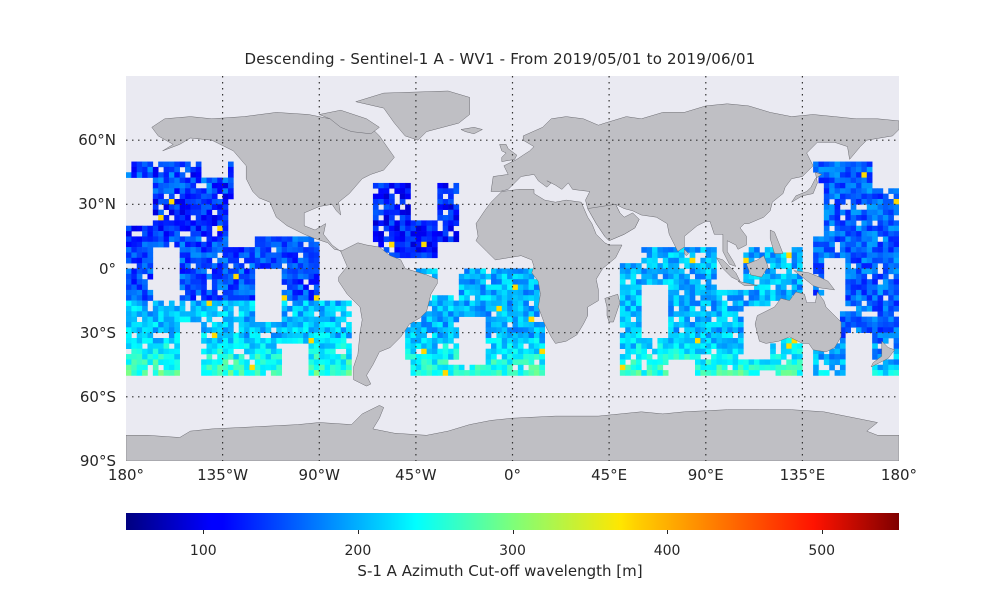  I want to click on lat-tick-label: 30°N, so click(97, 204).